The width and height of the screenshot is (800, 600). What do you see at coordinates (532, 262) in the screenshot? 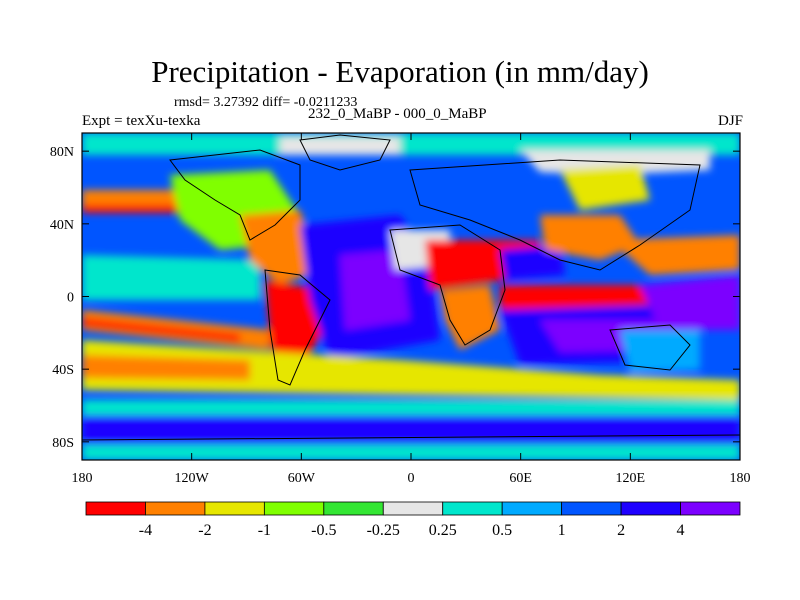
I see `arabia-wet-region` at bounding box center [532, 262].